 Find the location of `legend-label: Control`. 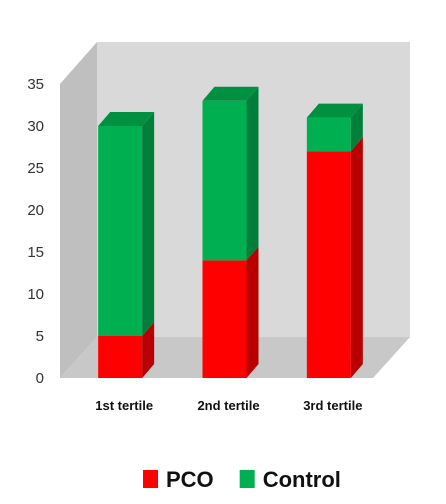

legend-label: Control is located at coordinates (302, 479).